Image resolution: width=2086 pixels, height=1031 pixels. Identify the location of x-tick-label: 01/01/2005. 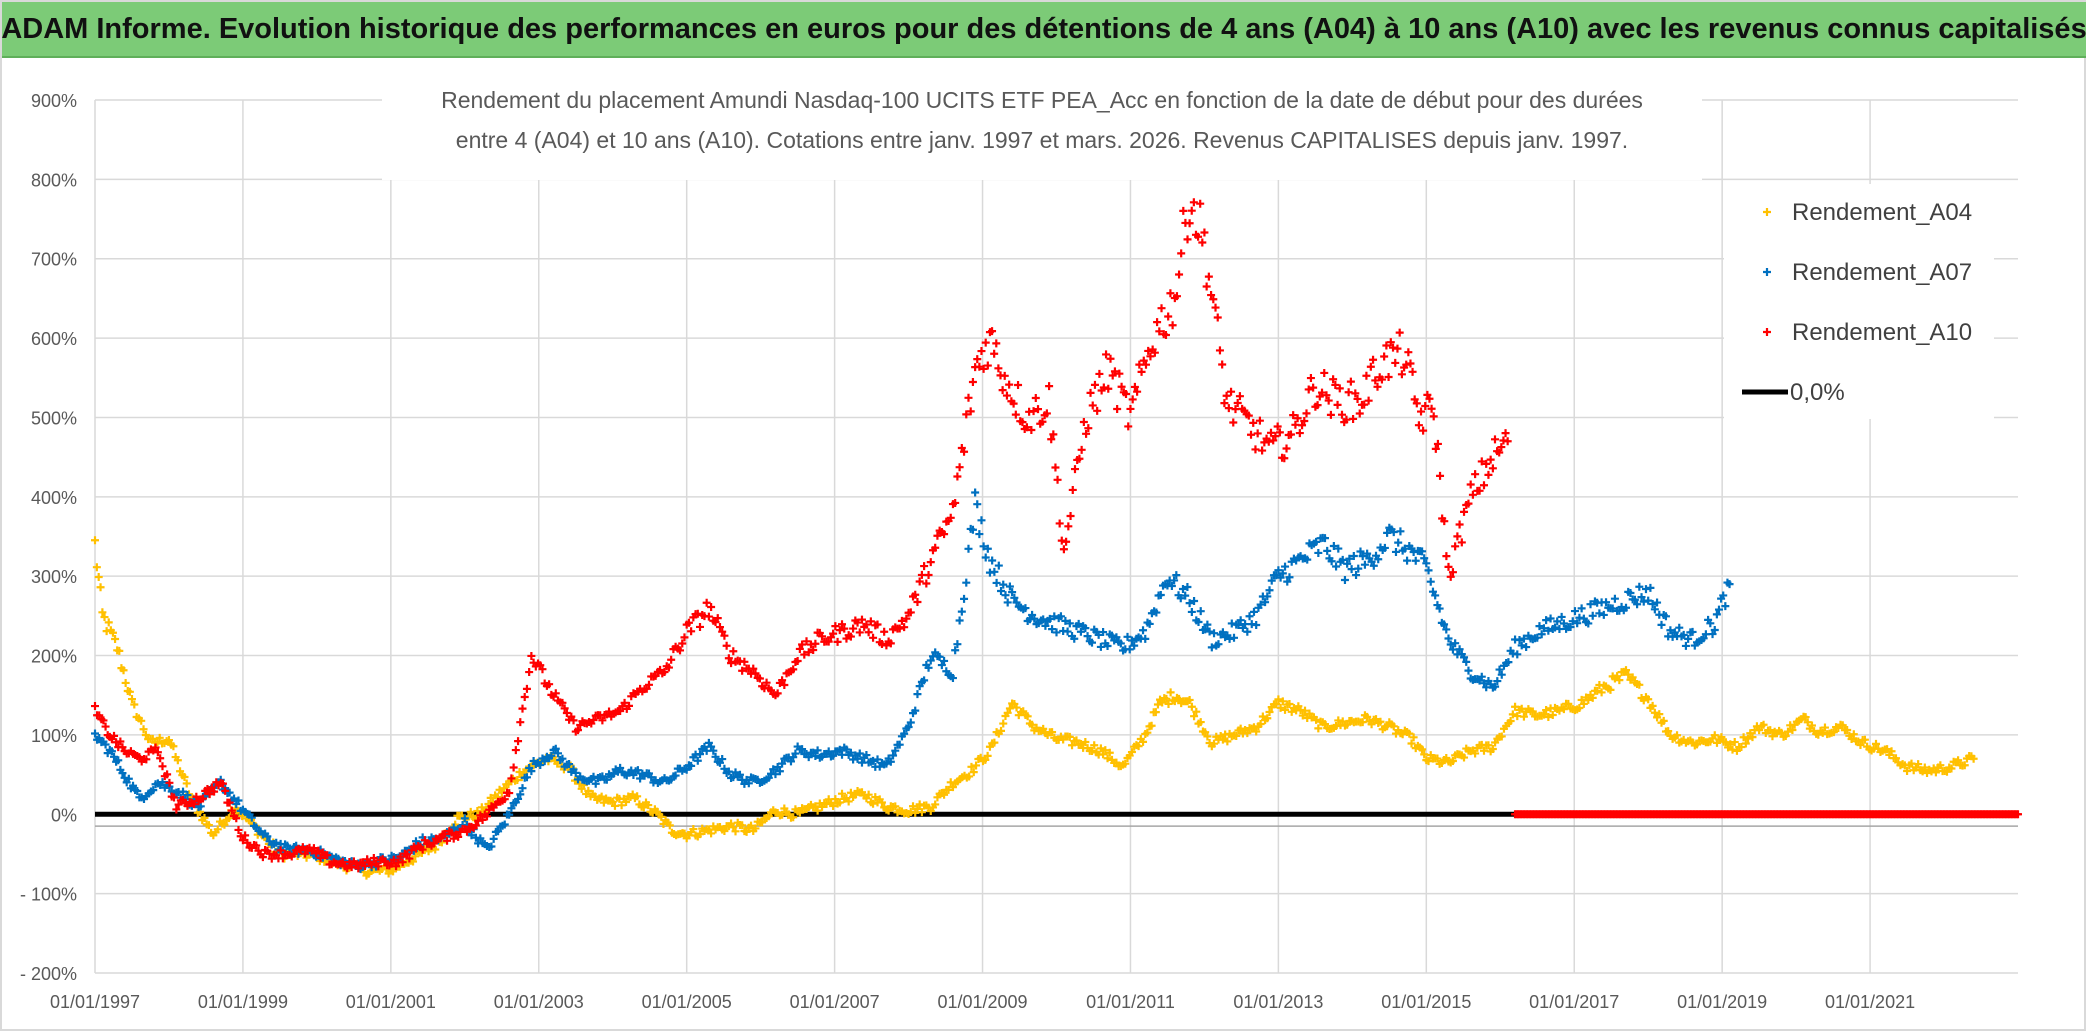
(687, 1002).